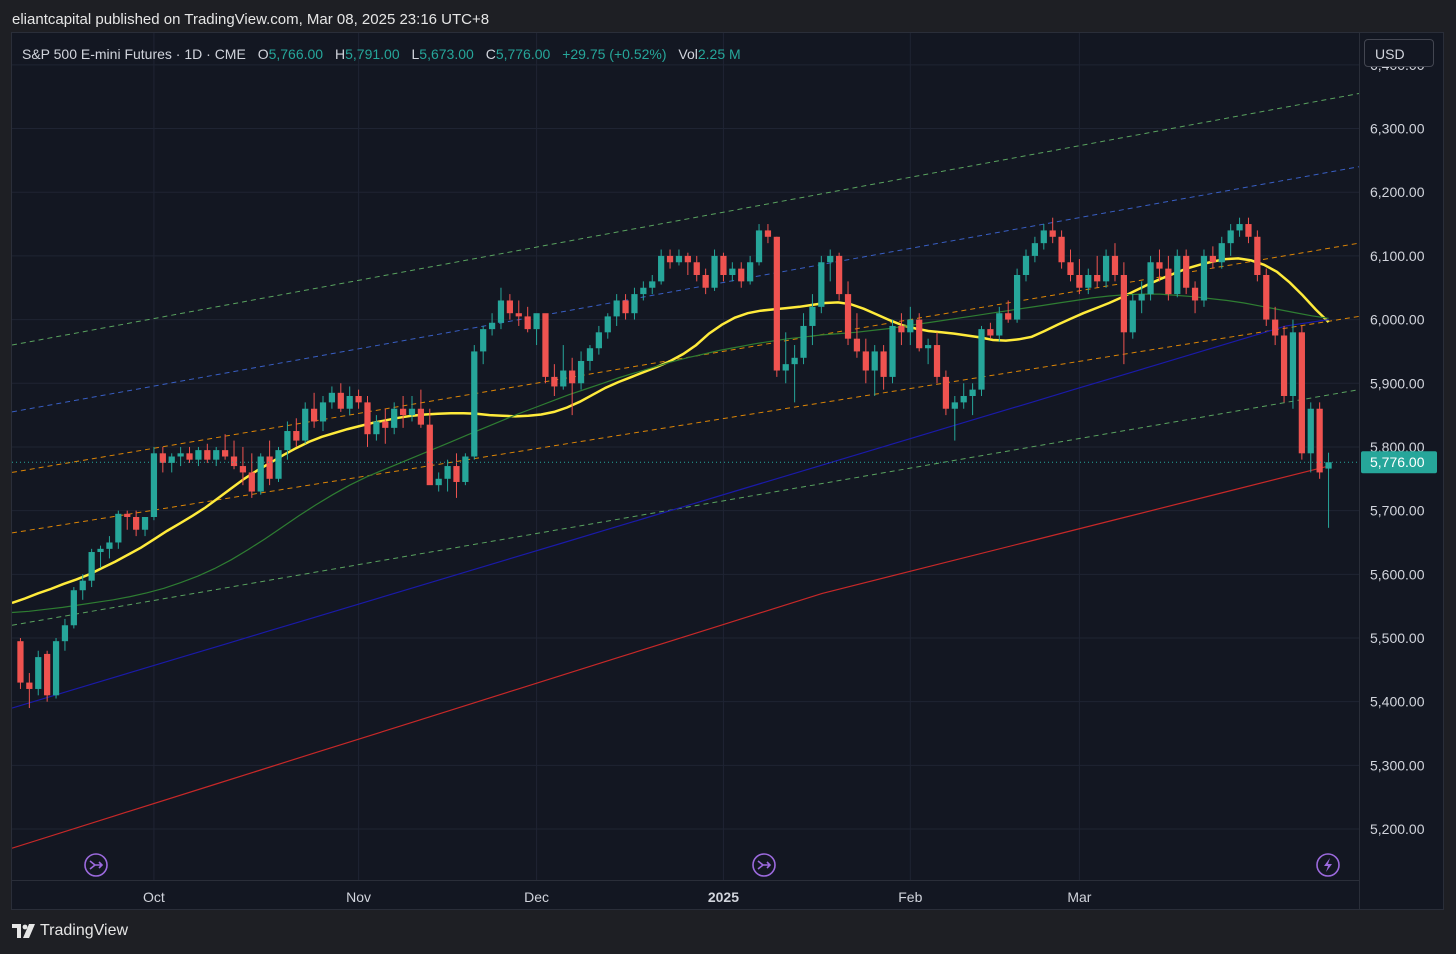 The image size is (1456, 954). Describe the element at coordinates (1397, 638) in the screenshot. I see `price-tick-label: 5,500.00` at that location.